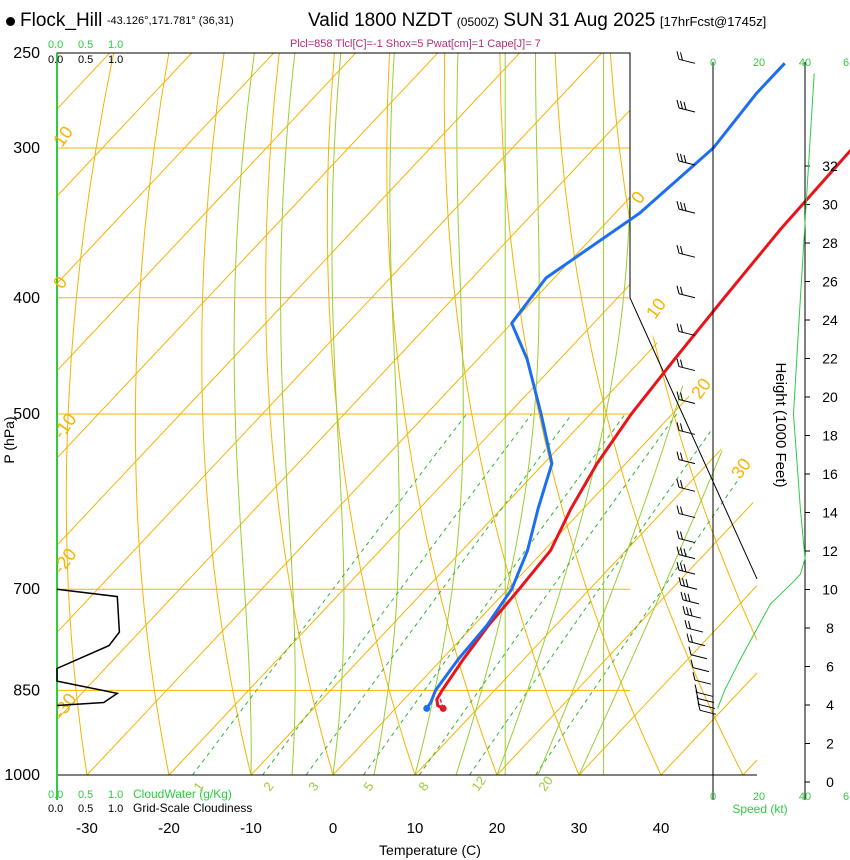 The width and height of the screenshot is (850, 860). I want to click on mixing-ratio-label: 3, so click(313, 786).